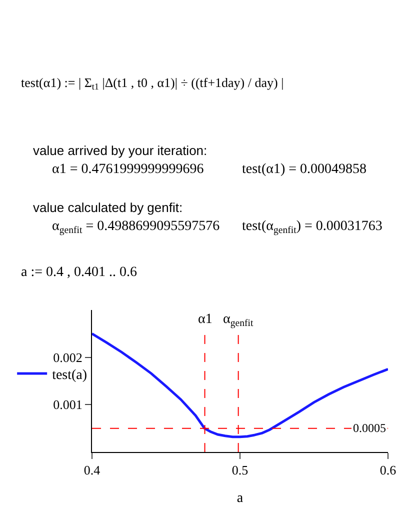 This screenshot has width=414, height=514. I want to click on line-series, so click(240, 385).